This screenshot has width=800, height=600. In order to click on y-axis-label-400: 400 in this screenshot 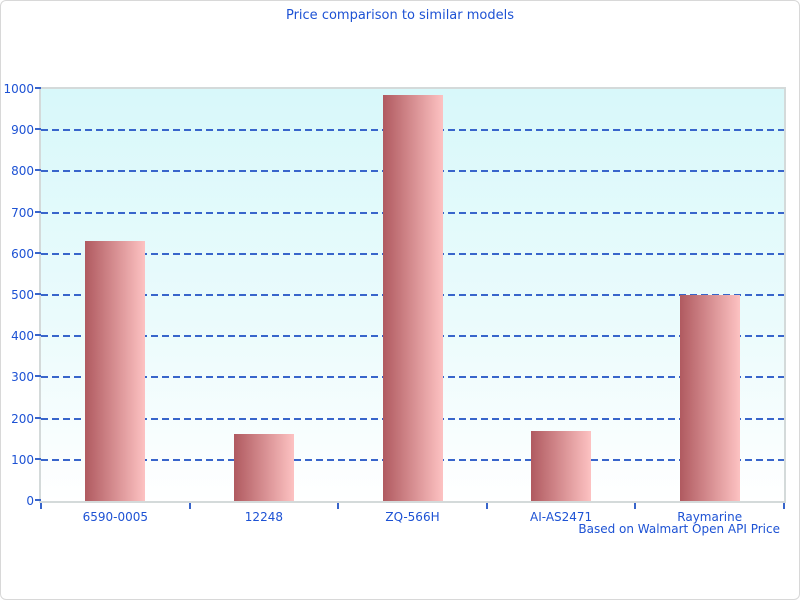, I will do `click(22, 336)`.